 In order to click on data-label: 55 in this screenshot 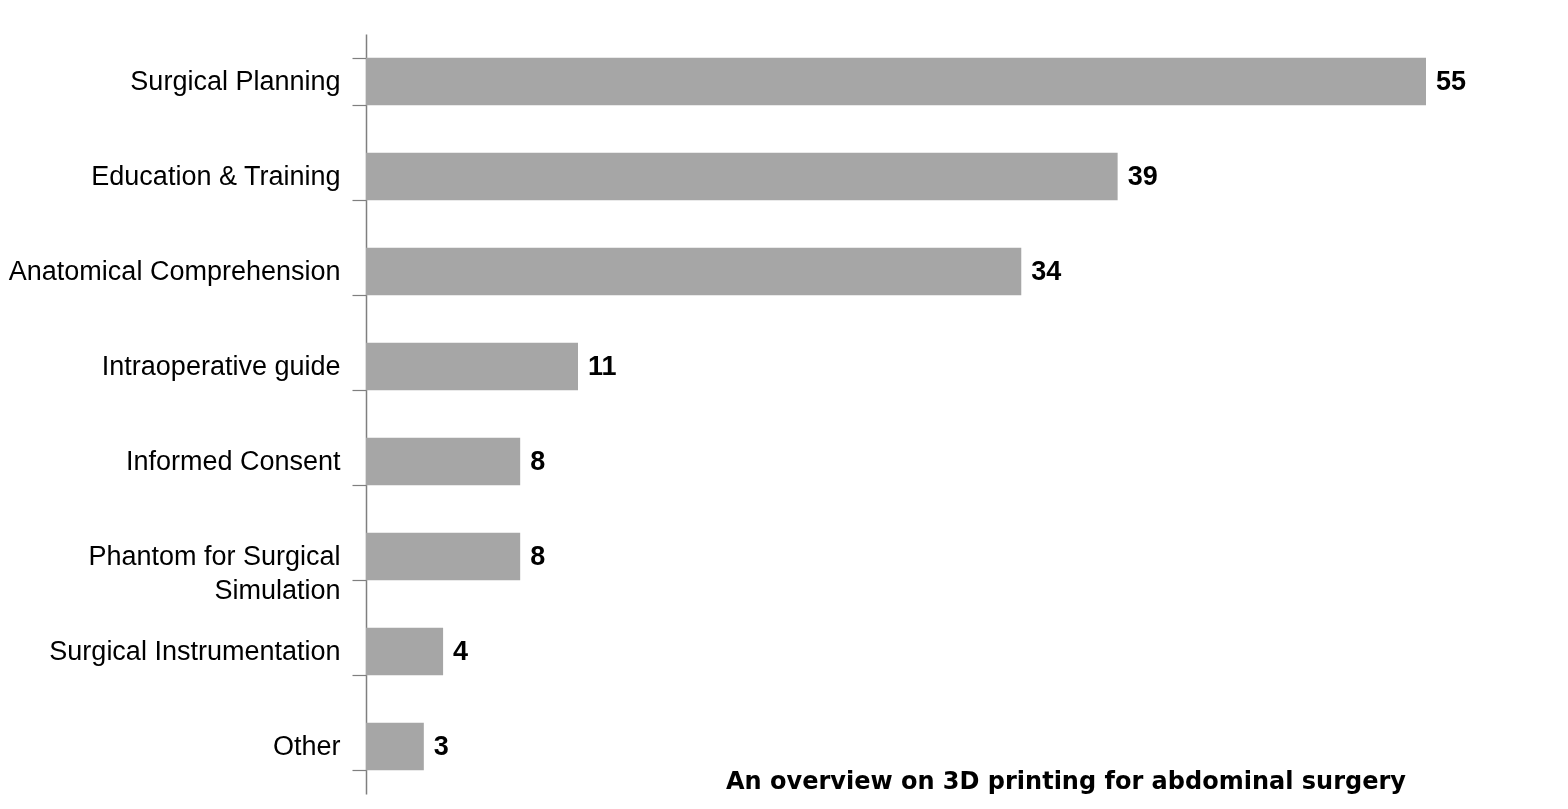, I will do `click(1451, 80)`.